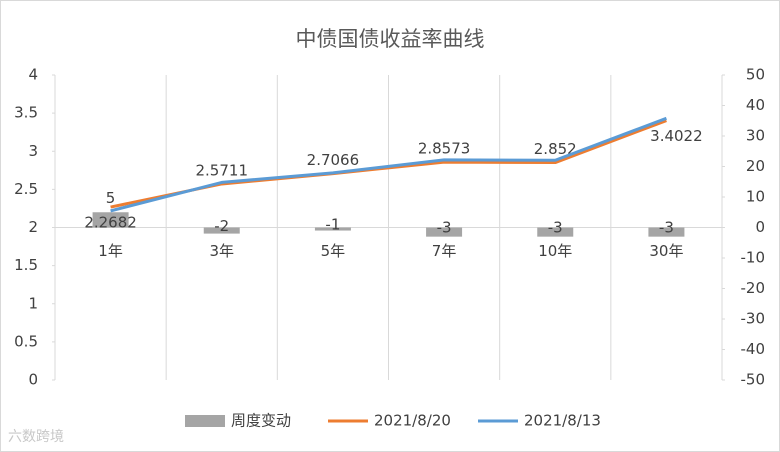  I want to click on x-tick-label: 5年, so click(333, 251).